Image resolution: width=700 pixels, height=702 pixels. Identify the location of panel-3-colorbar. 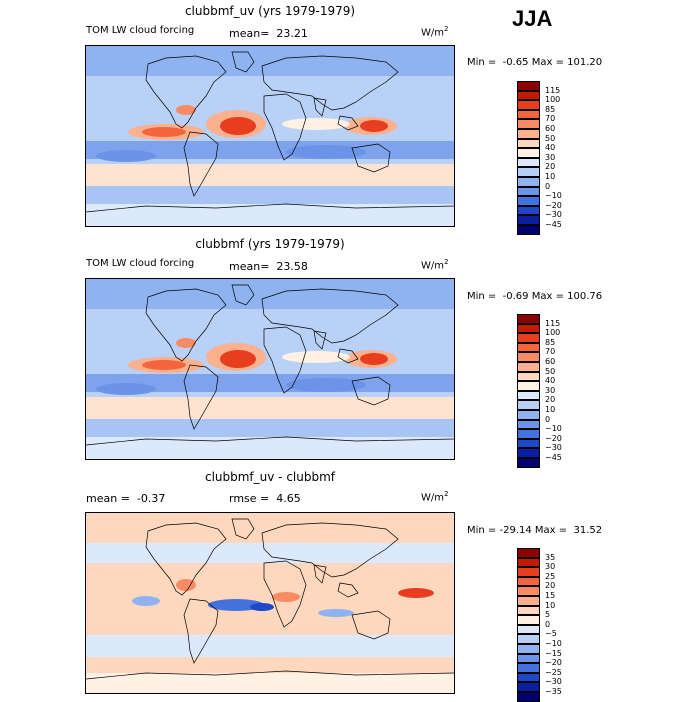
(528, 625).